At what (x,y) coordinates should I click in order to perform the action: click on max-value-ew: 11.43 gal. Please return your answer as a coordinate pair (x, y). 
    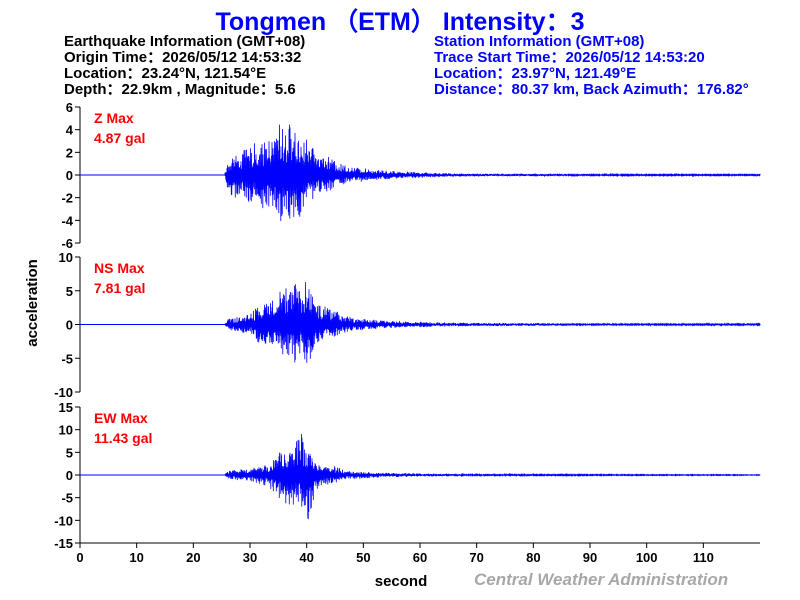
    Looking at the image, I should click on (123, 438).